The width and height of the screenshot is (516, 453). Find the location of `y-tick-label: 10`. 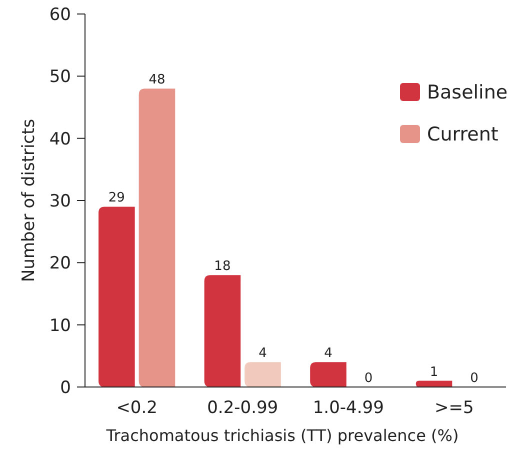

y-tick-label: 10 is located at coordinates (60, 326).